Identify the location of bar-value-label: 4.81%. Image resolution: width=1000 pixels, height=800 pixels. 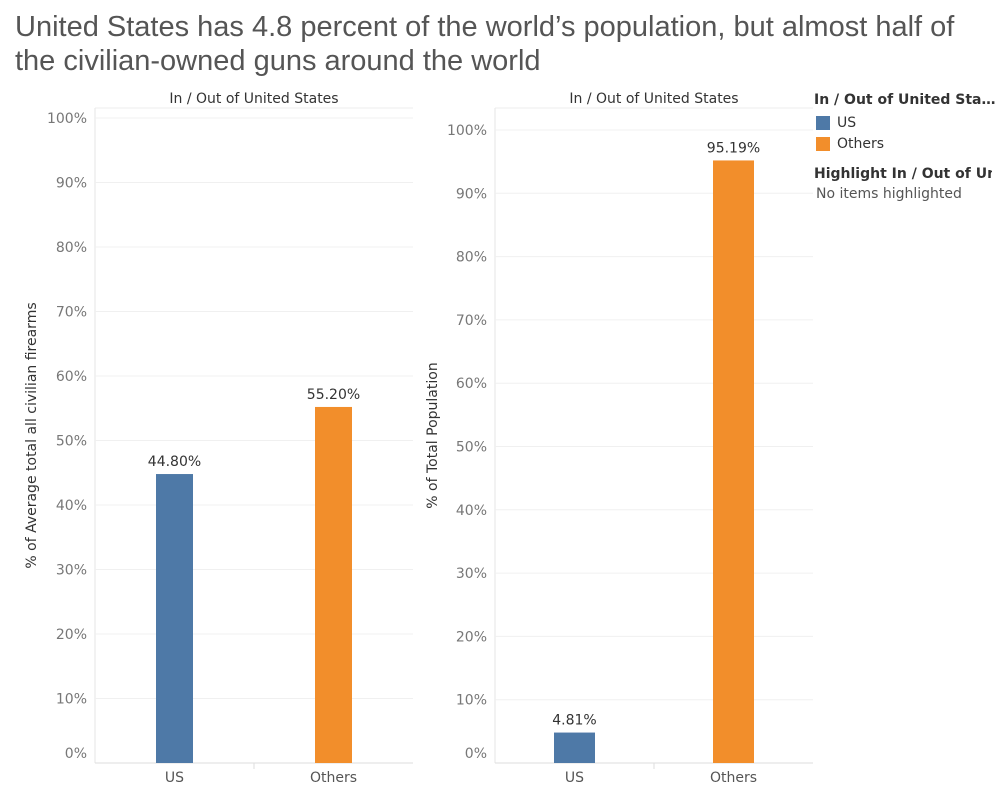
(574, 721).